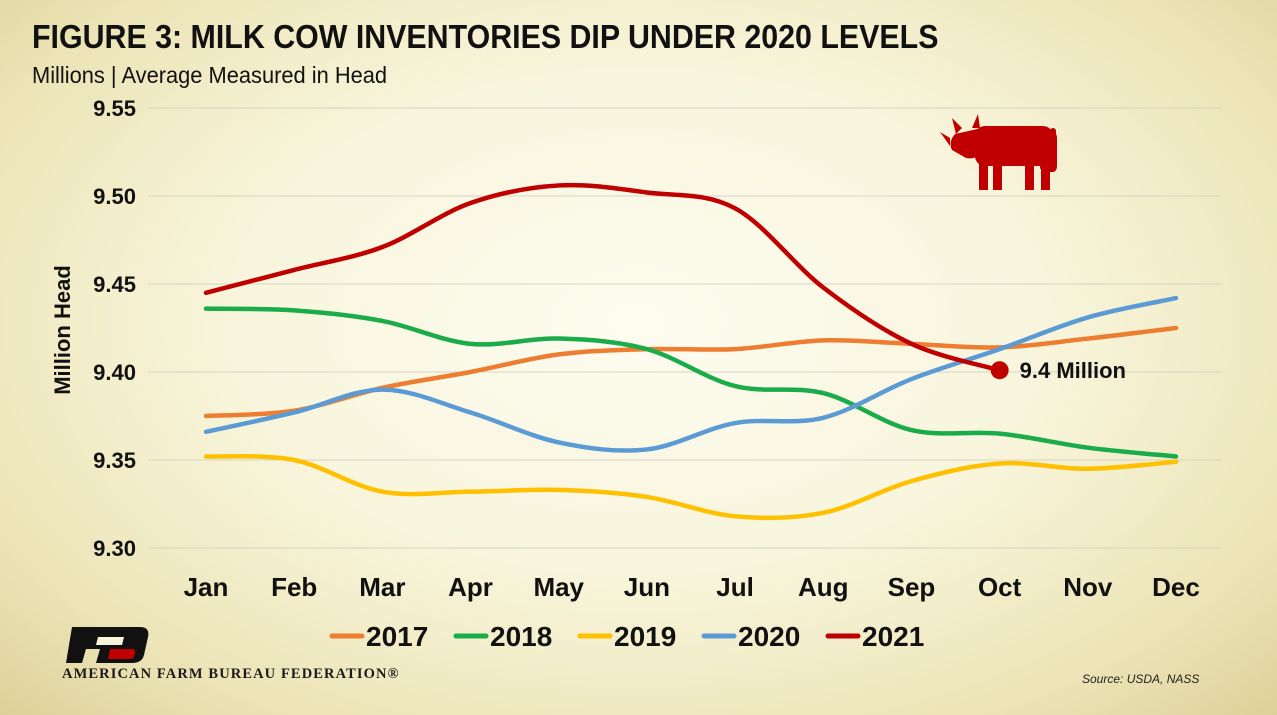  Describe the element at coordinates (397, 636) in the screenshot. I see `legend-label-2017: 2017` at that location.